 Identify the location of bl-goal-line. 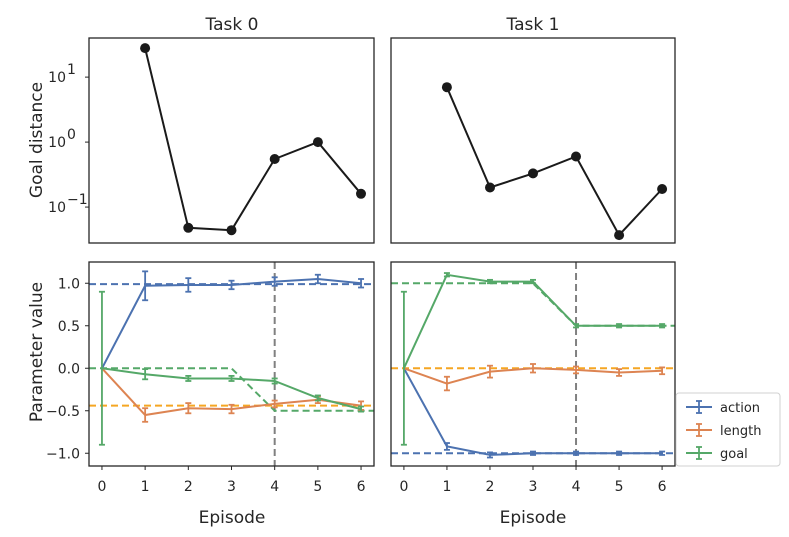
(231, 389).